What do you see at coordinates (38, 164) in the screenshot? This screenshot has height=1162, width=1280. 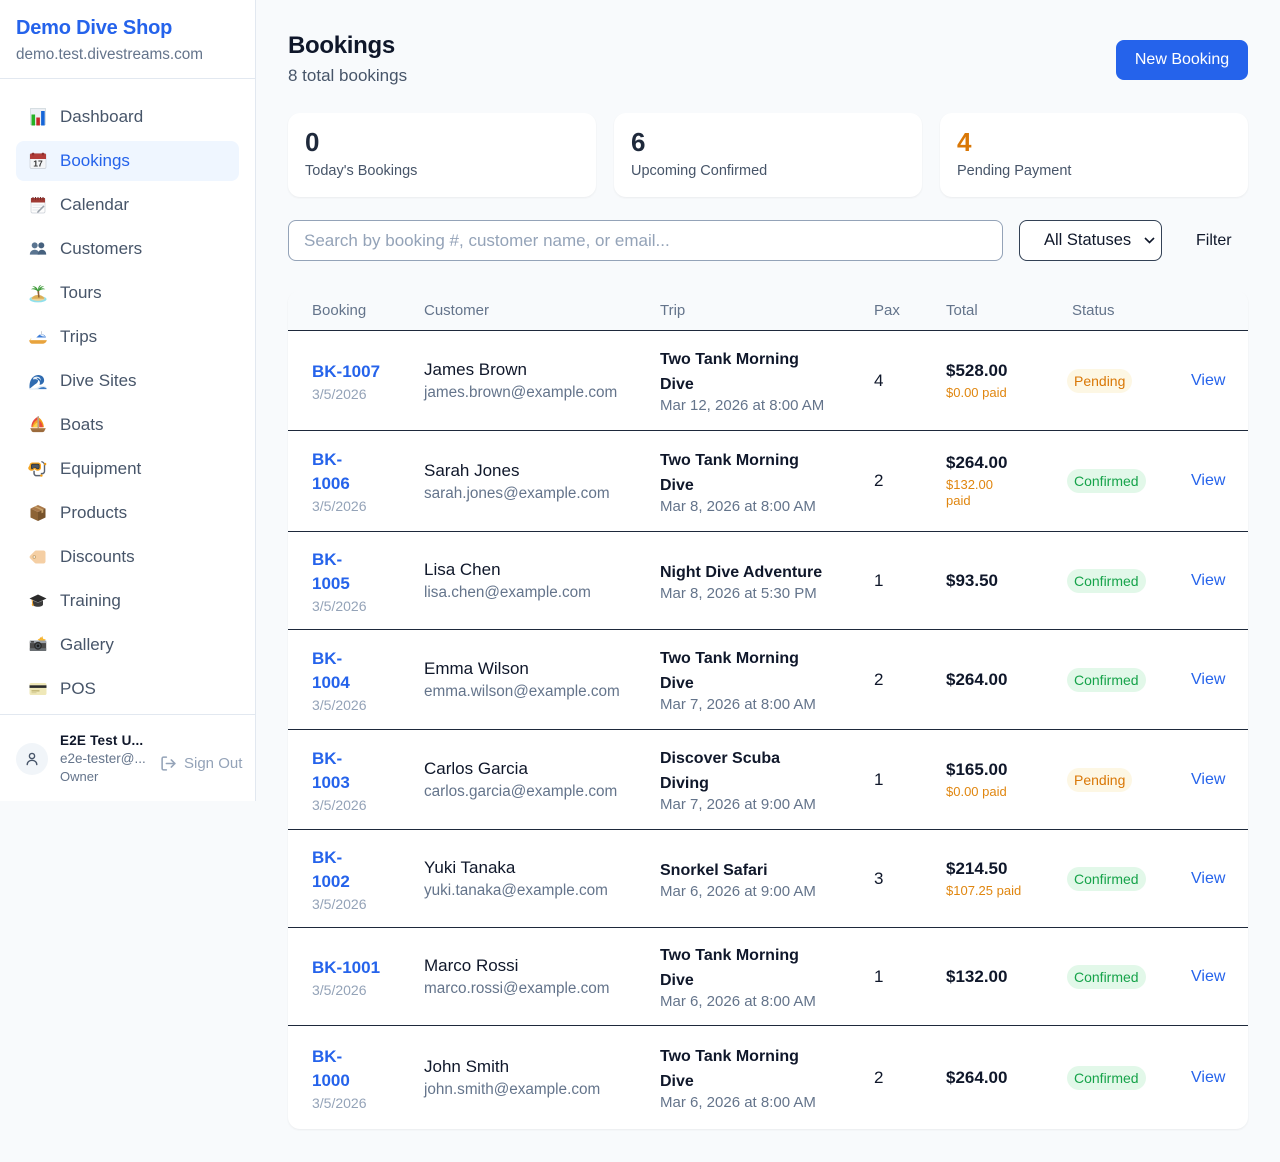 I see `svg-text: 17` at bounding box center [38, 164].